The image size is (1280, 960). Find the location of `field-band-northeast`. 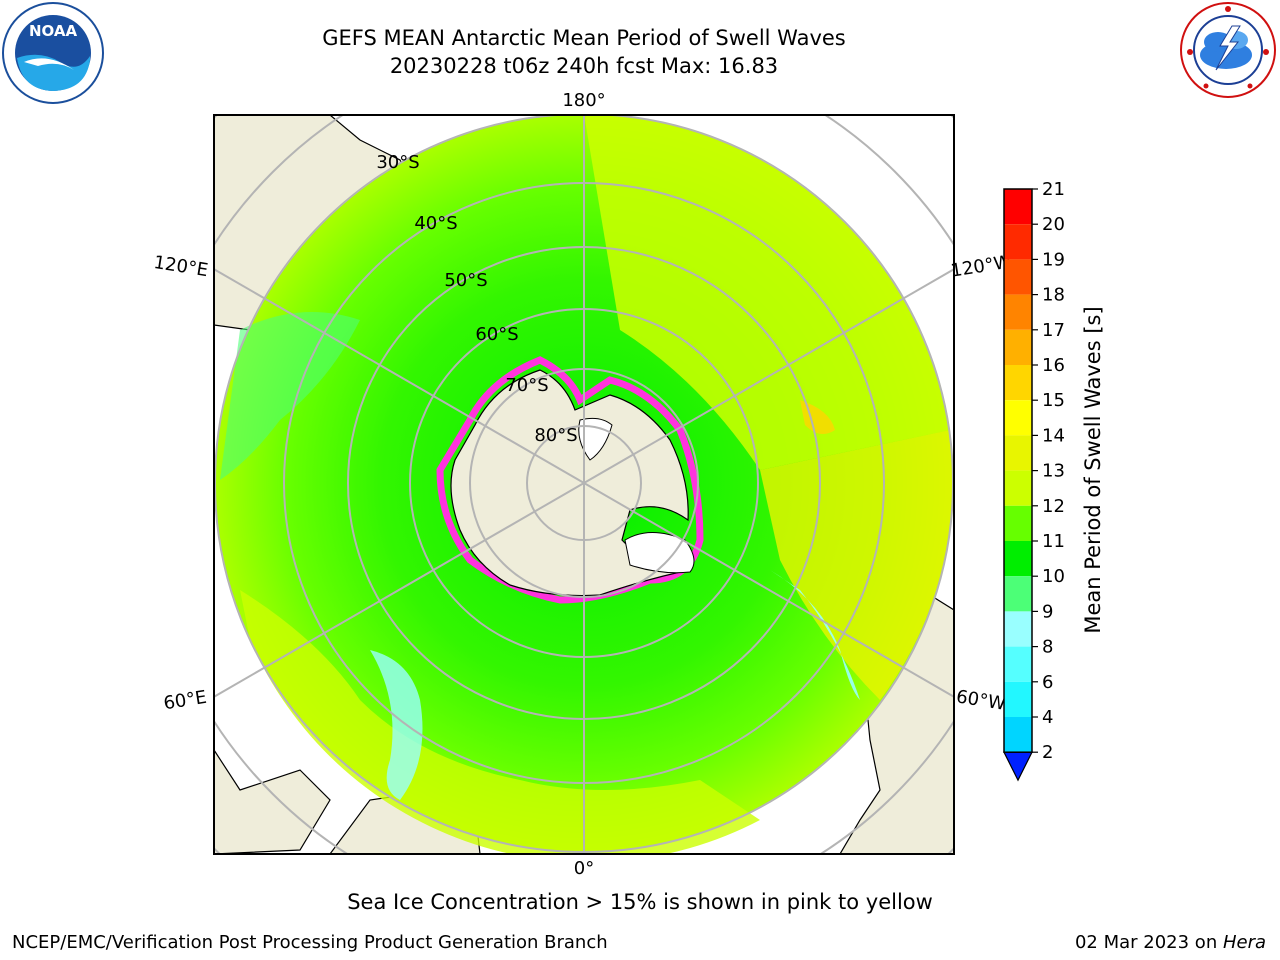

field-band-northeast is located at coordinates (767, 292).